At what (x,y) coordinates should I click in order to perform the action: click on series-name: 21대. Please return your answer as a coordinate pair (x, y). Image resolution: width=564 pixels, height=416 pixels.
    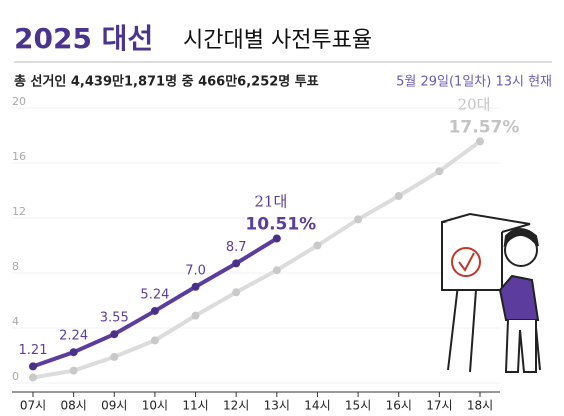
    Looking at the image, I should click on (270, 201).